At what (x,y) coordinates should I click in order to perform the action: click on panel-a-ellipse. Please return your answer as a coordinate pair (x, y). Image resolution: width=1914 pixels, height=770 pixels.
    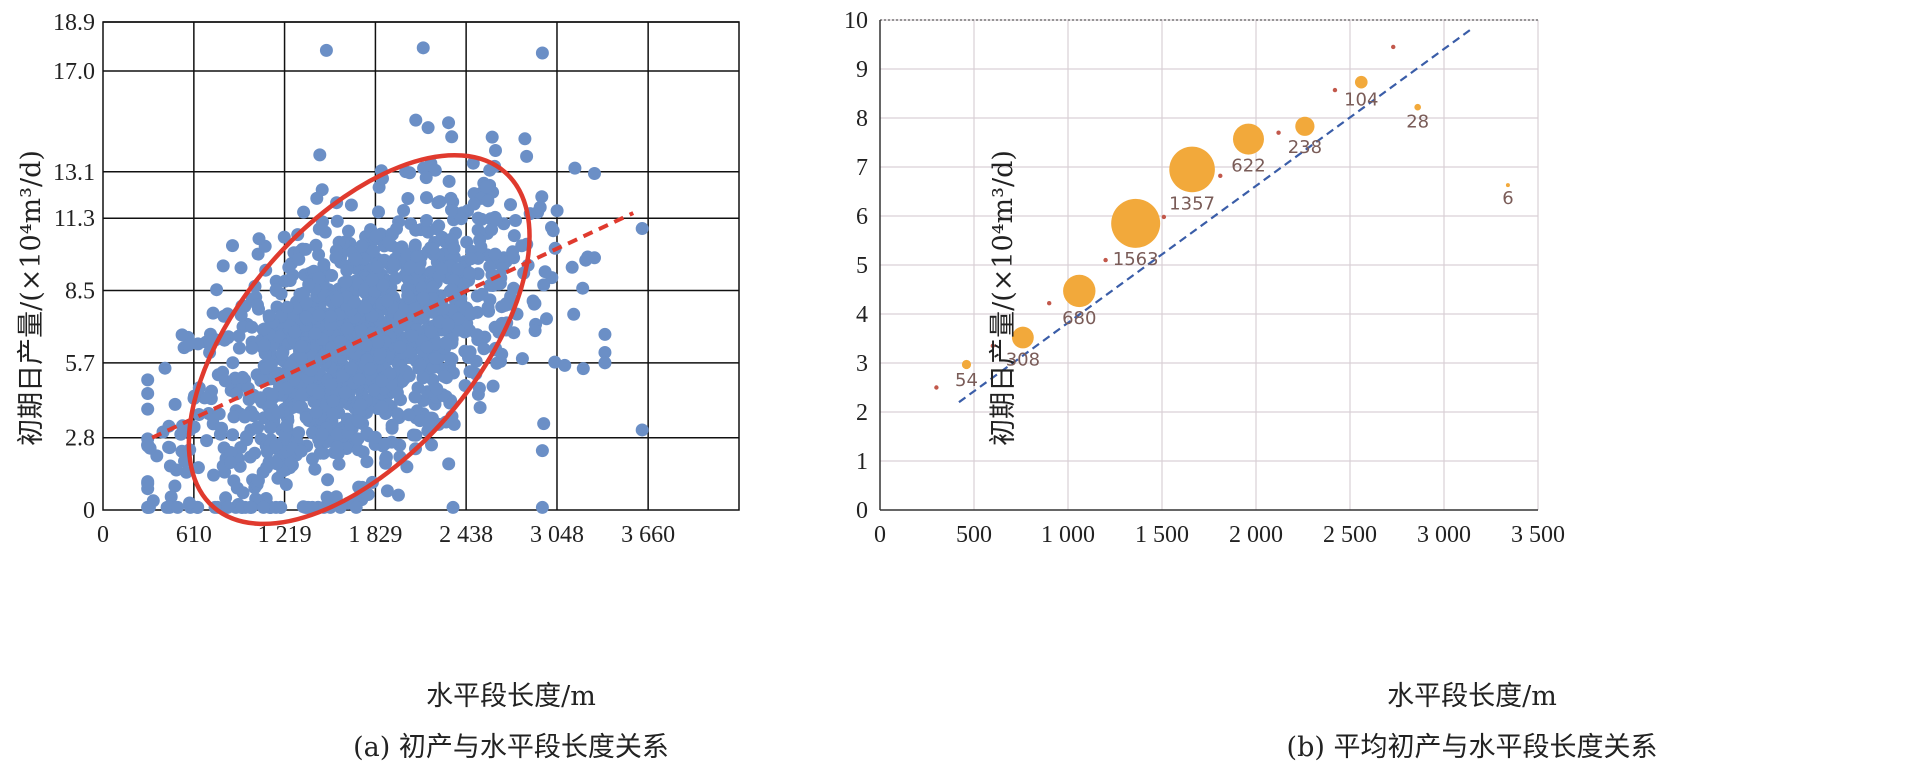
    Looking at the image, I should click on (359, 340).